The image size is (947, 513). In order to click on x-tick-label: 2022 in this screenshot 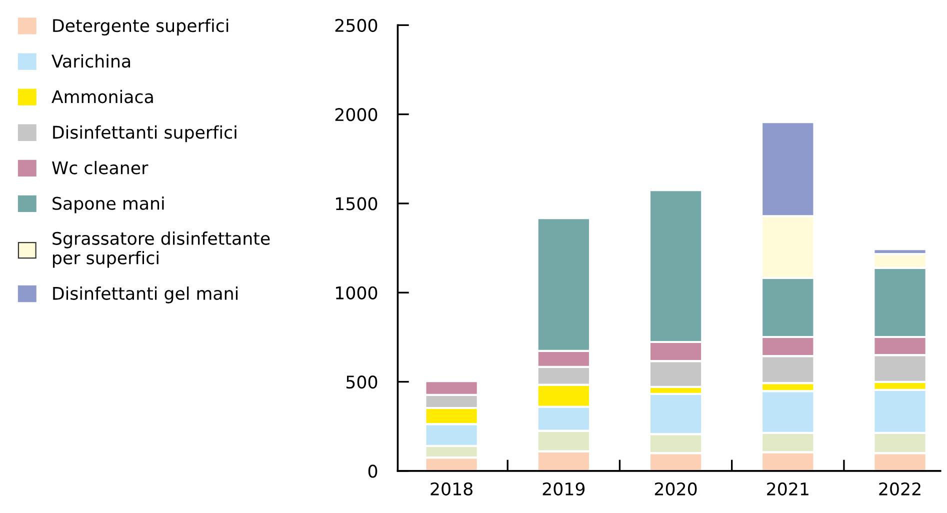, I will do `click(899, 489)`.